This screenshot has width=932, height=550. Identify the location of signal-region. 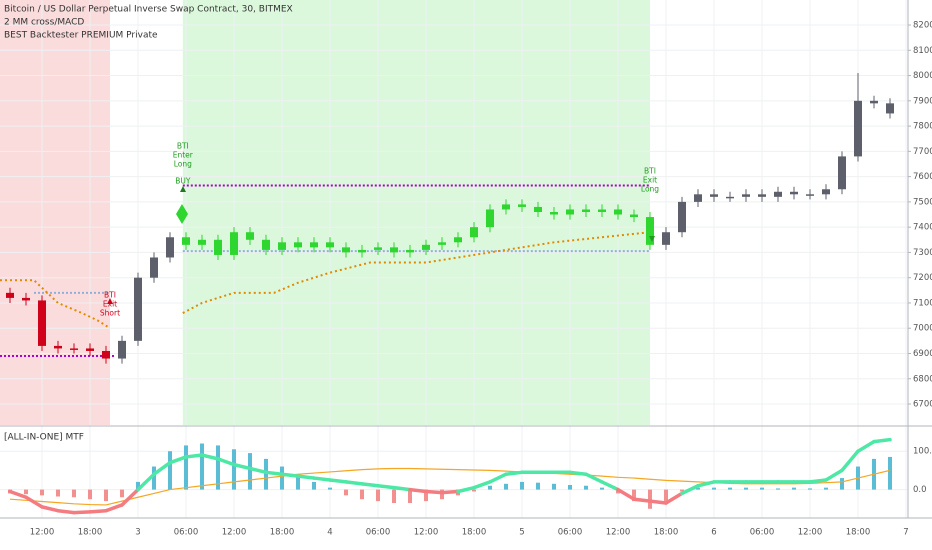
(55, 212).